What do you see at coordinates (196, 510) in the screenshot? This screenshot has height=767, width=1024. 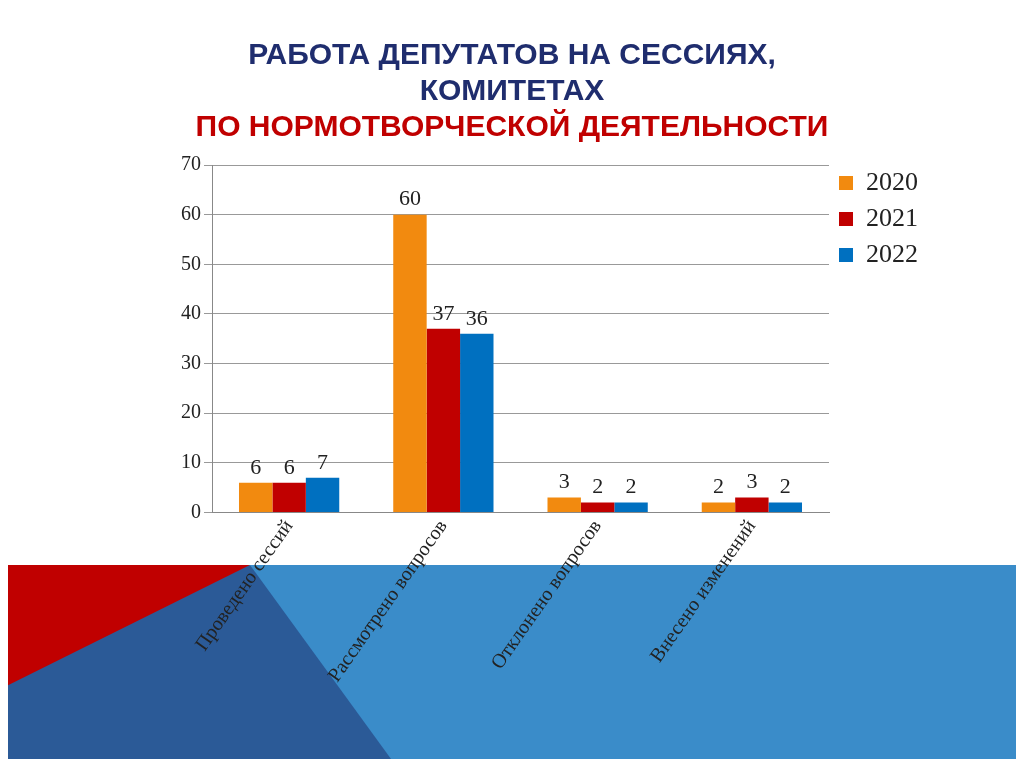 I see `y-tick-label: 0` at bounding box center [196, 510].